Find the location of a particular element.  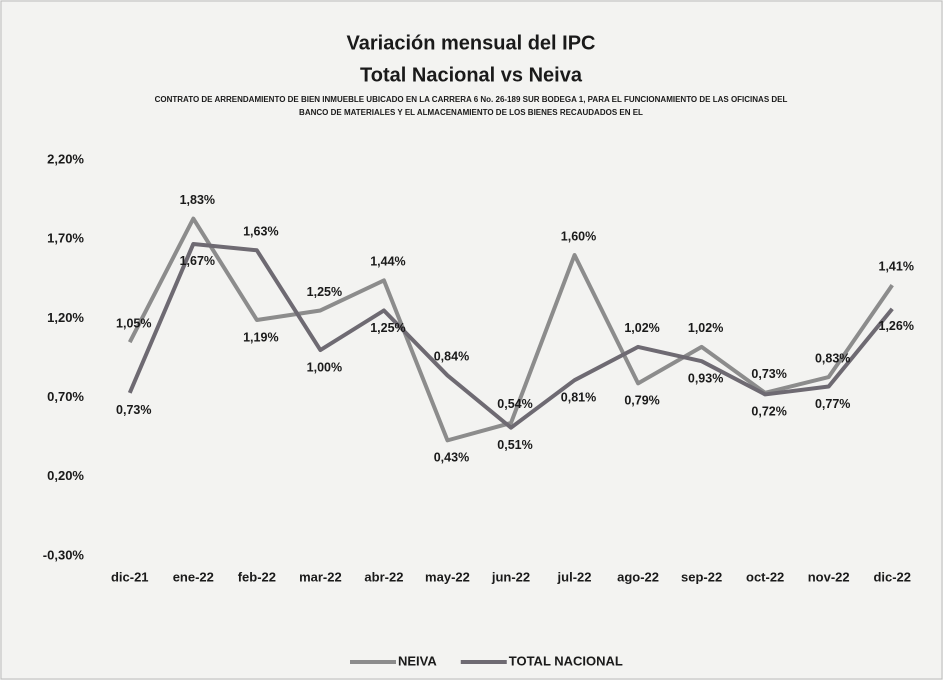

data-label: 1,67% is located at coordinates (197, 261).